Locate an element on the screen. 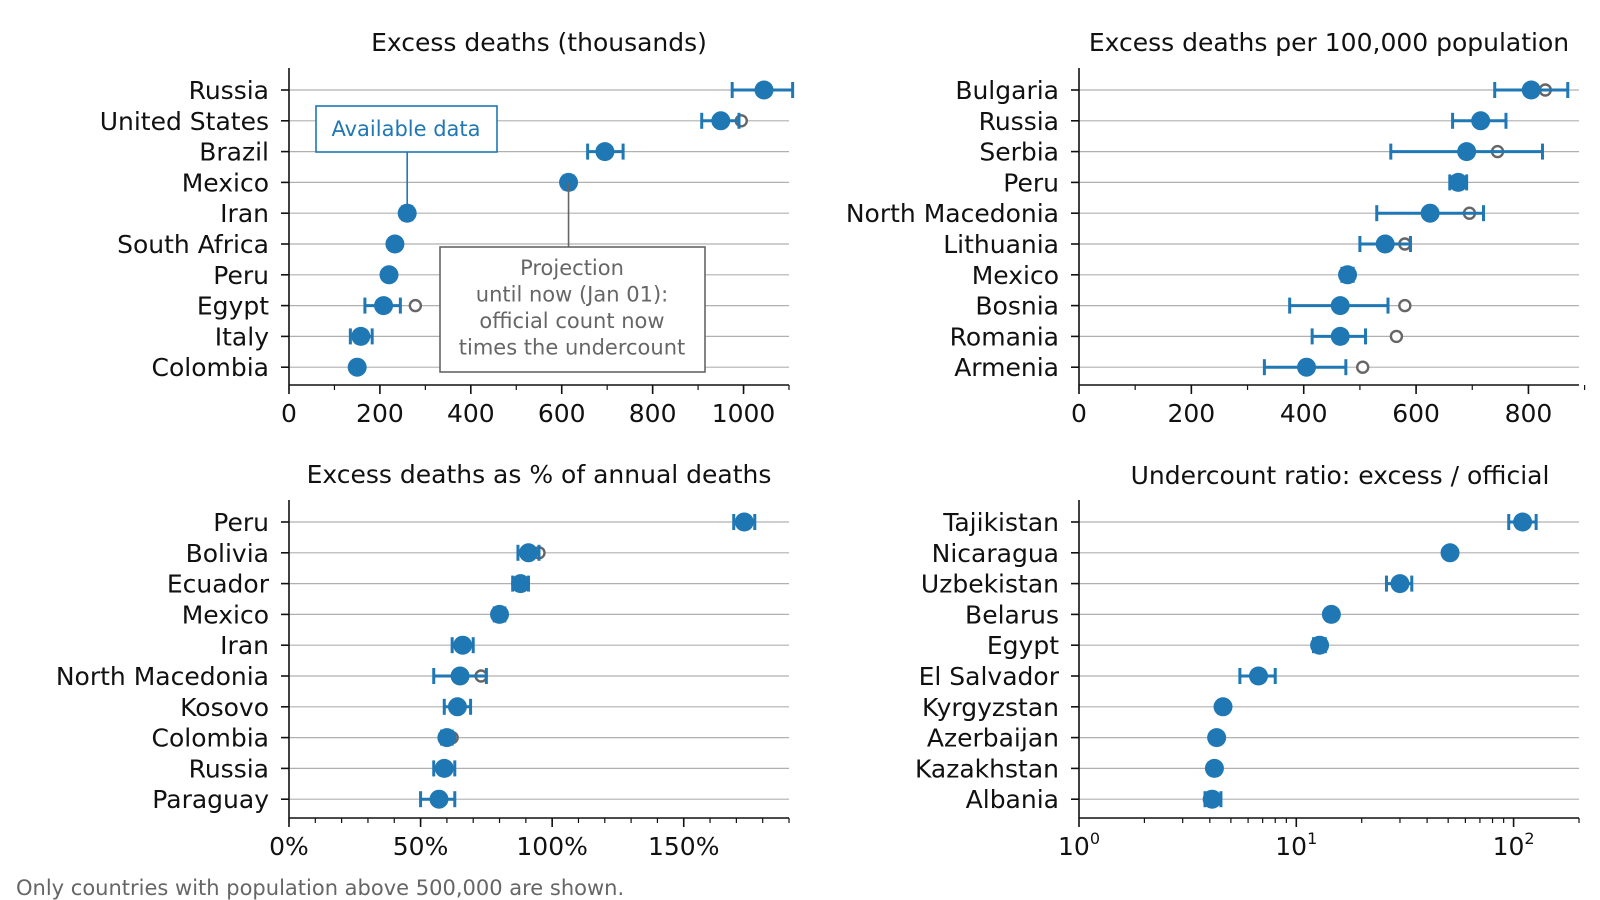  panel-title: Excess deaths per 100,000 population is located at coordinates (1329, 42).